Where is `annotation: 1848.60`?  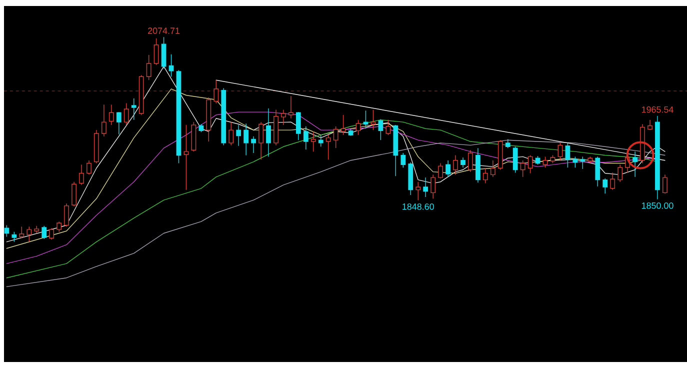
annotation: 1848.60 is located at coordinates (418, 206).